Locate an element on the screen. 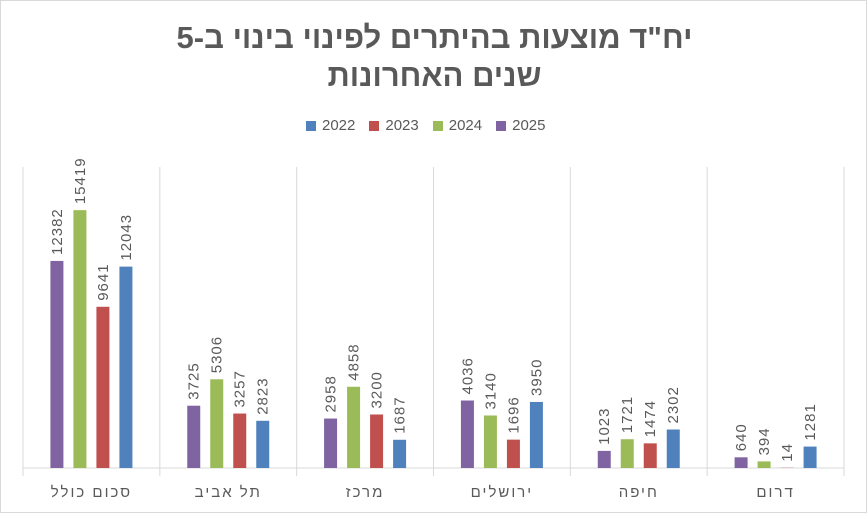 This screenshot has height=514, width=867. data-label: 3200 is located at coordinates (377, 389).